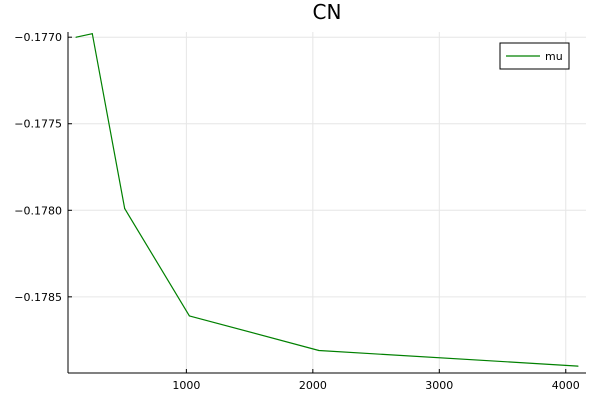 This screenshot has width=597, height=402. Describe the element at coordinates (38, 210) in the screenshot. I see `y-tick-label: −0.1780` at that location.